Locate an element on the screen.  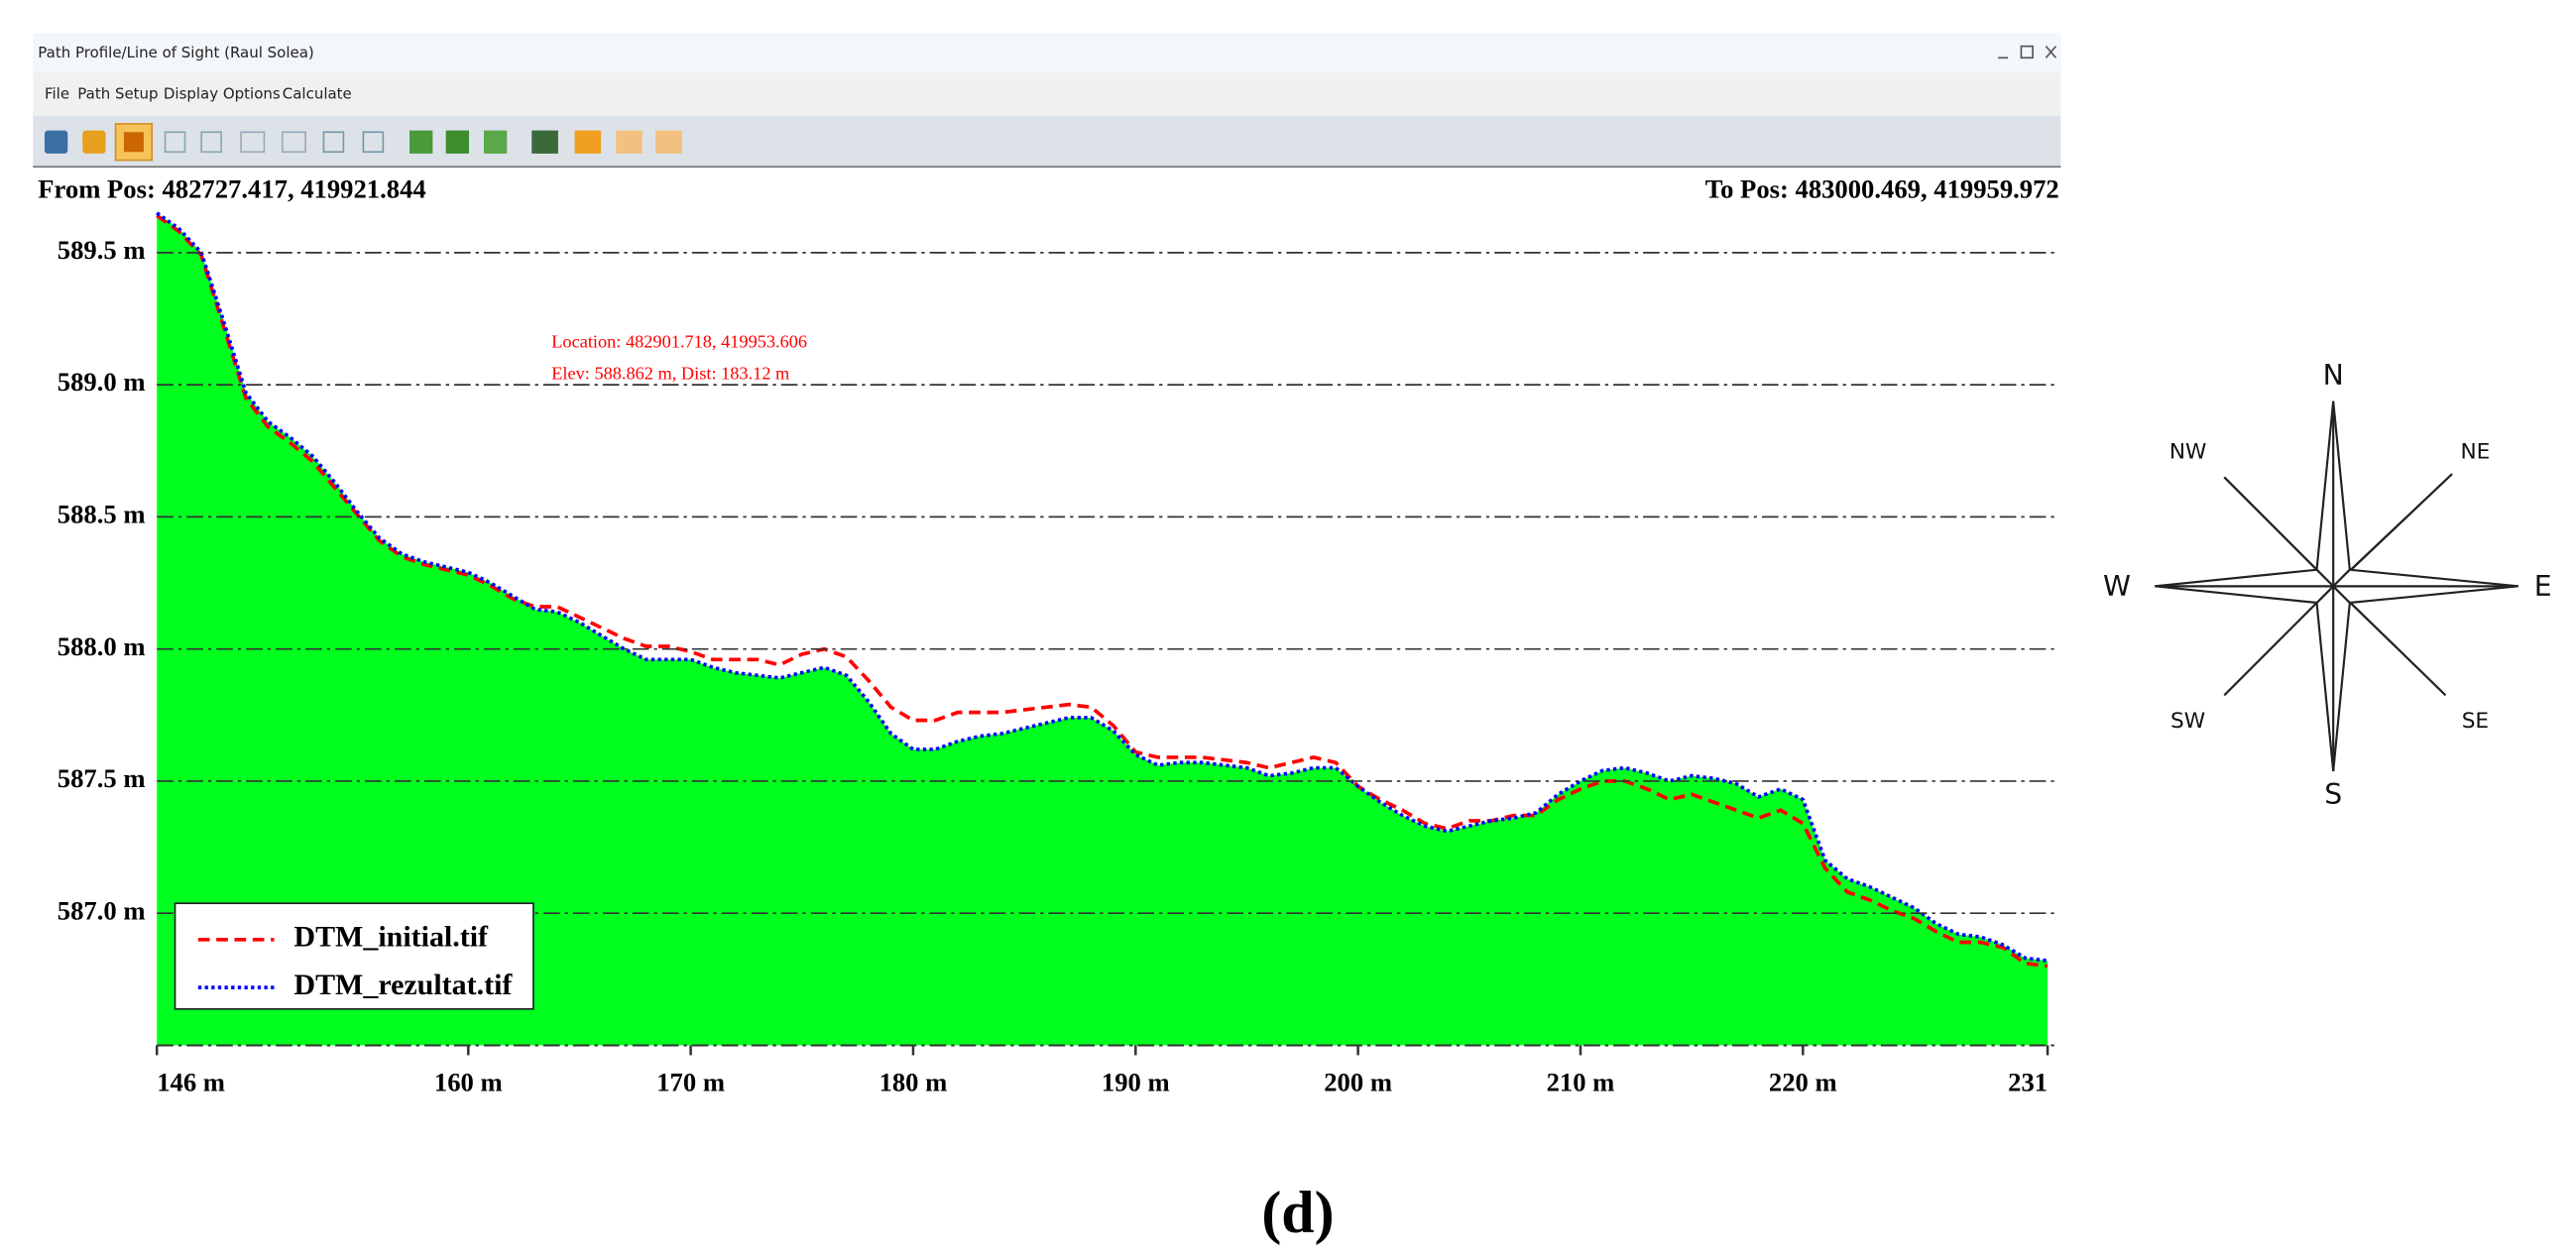
menu-item: File is located at coordinates (57, 93).